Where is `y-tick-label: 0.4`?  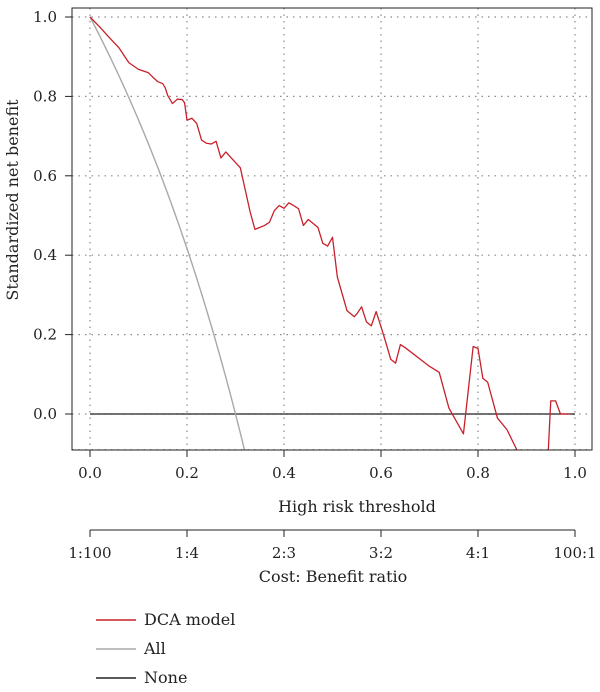
y-tick-label: 0.4 is located at coordinates (45, 255).